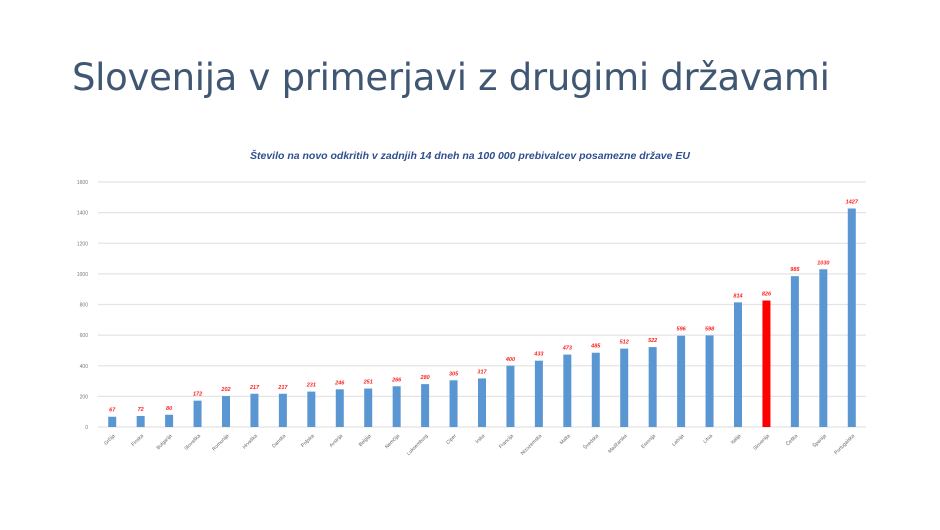 The image size is (940, 530). I want to click on x-tick-label: Finska, so click(137, 440).